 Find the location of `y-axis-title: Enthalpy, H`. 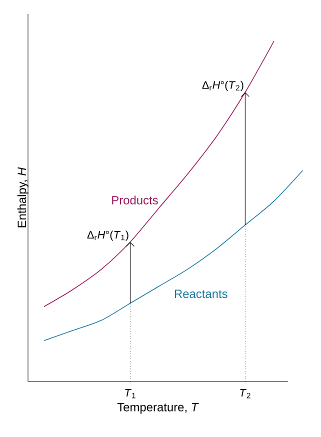

y-axis-title: Enthalpy, H is located at coordinates (22, 197).